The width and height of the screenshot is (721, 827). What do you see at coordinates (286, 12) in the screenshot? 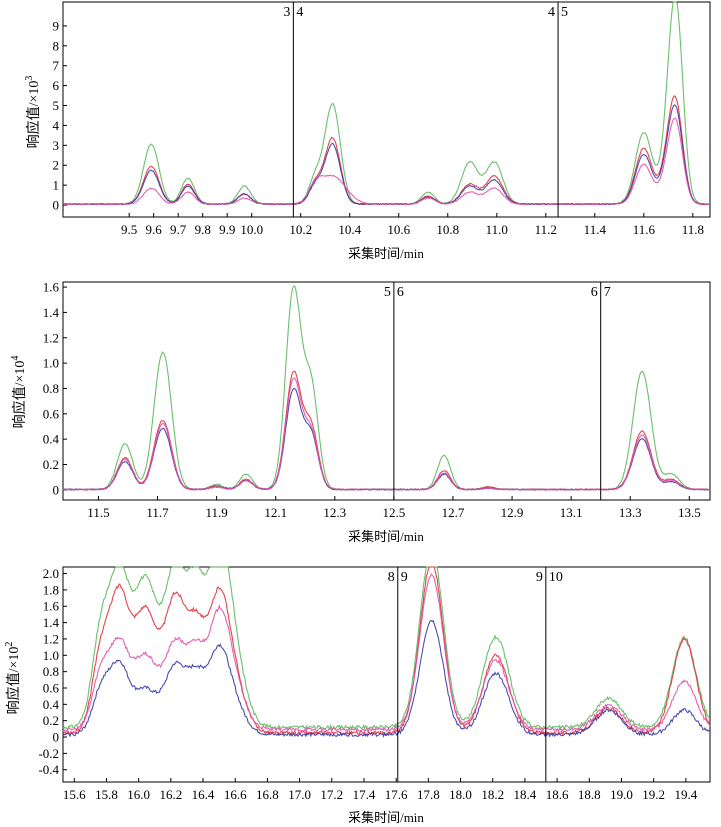
I see `segment-label-left: 3` at bounding box center [286, 12].